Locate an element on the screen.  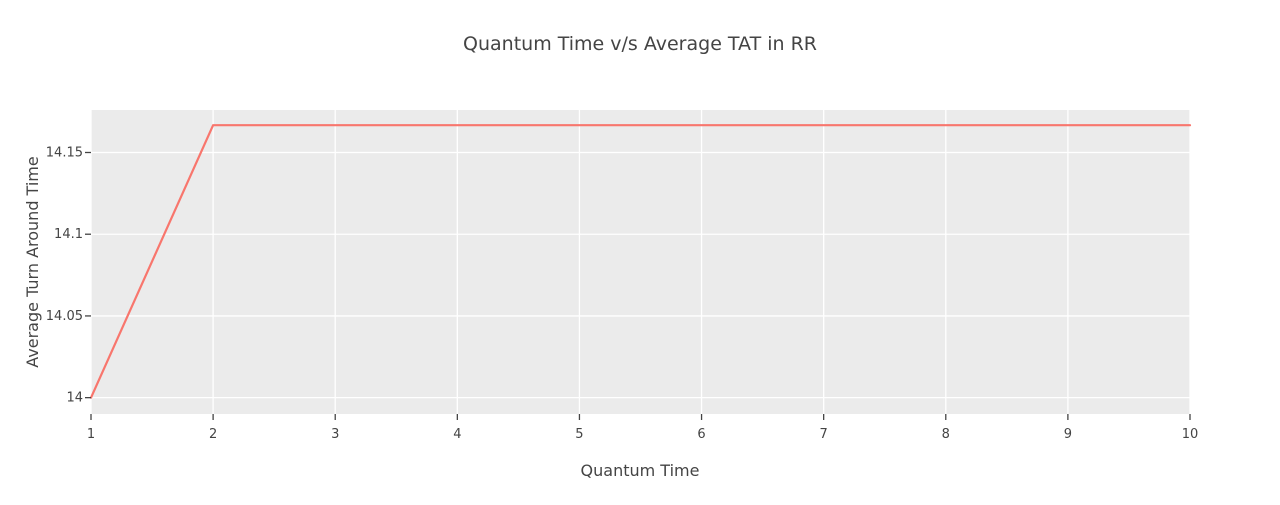
x-tick-label: 1 is located at coordinates (91, 434).